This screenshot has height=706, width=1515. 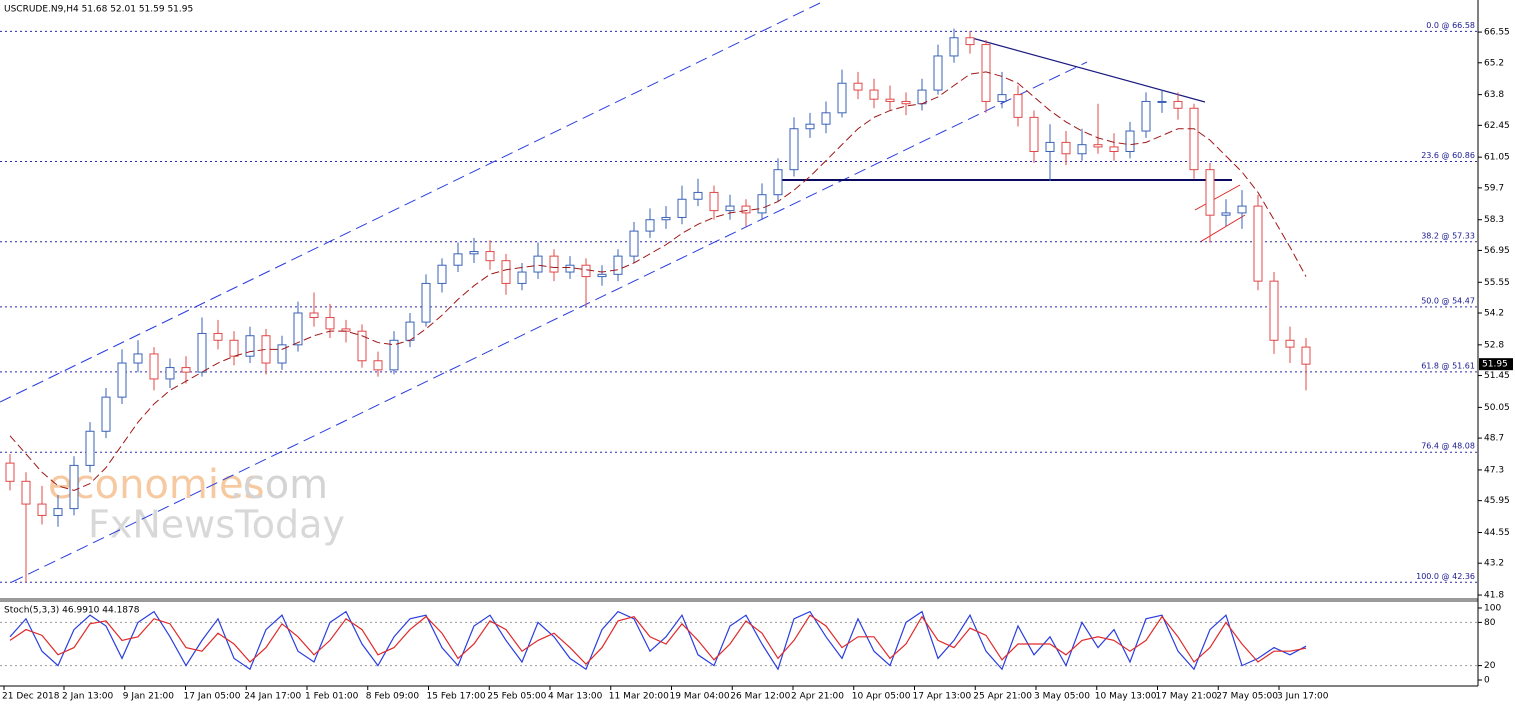 What do you see at coordinates (1303, 697) in the screenshot?
I see `x-tick-label: 3 Jun 17:00` at bounding box center [1303, 697].